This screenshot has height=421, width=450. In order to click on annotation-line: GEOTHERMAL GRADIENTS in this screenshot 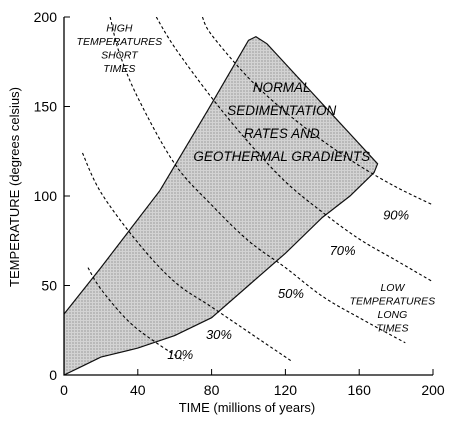, I will do `click(281, 156)`.